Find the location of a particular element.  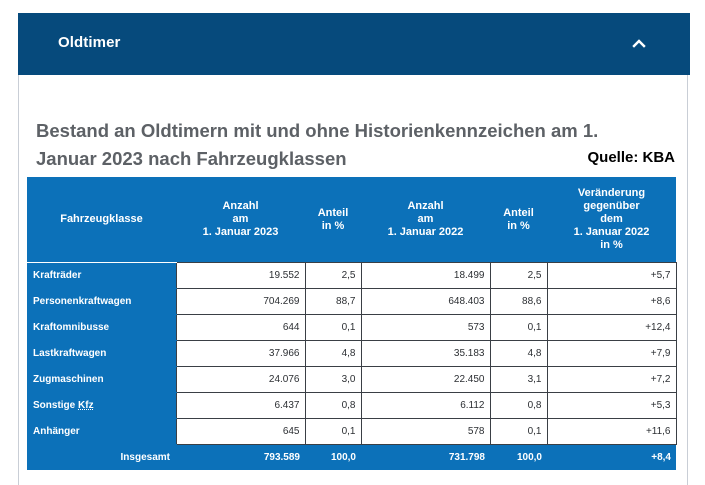

cell-share-2022: 0,8 is located at coordinates (518, 405).